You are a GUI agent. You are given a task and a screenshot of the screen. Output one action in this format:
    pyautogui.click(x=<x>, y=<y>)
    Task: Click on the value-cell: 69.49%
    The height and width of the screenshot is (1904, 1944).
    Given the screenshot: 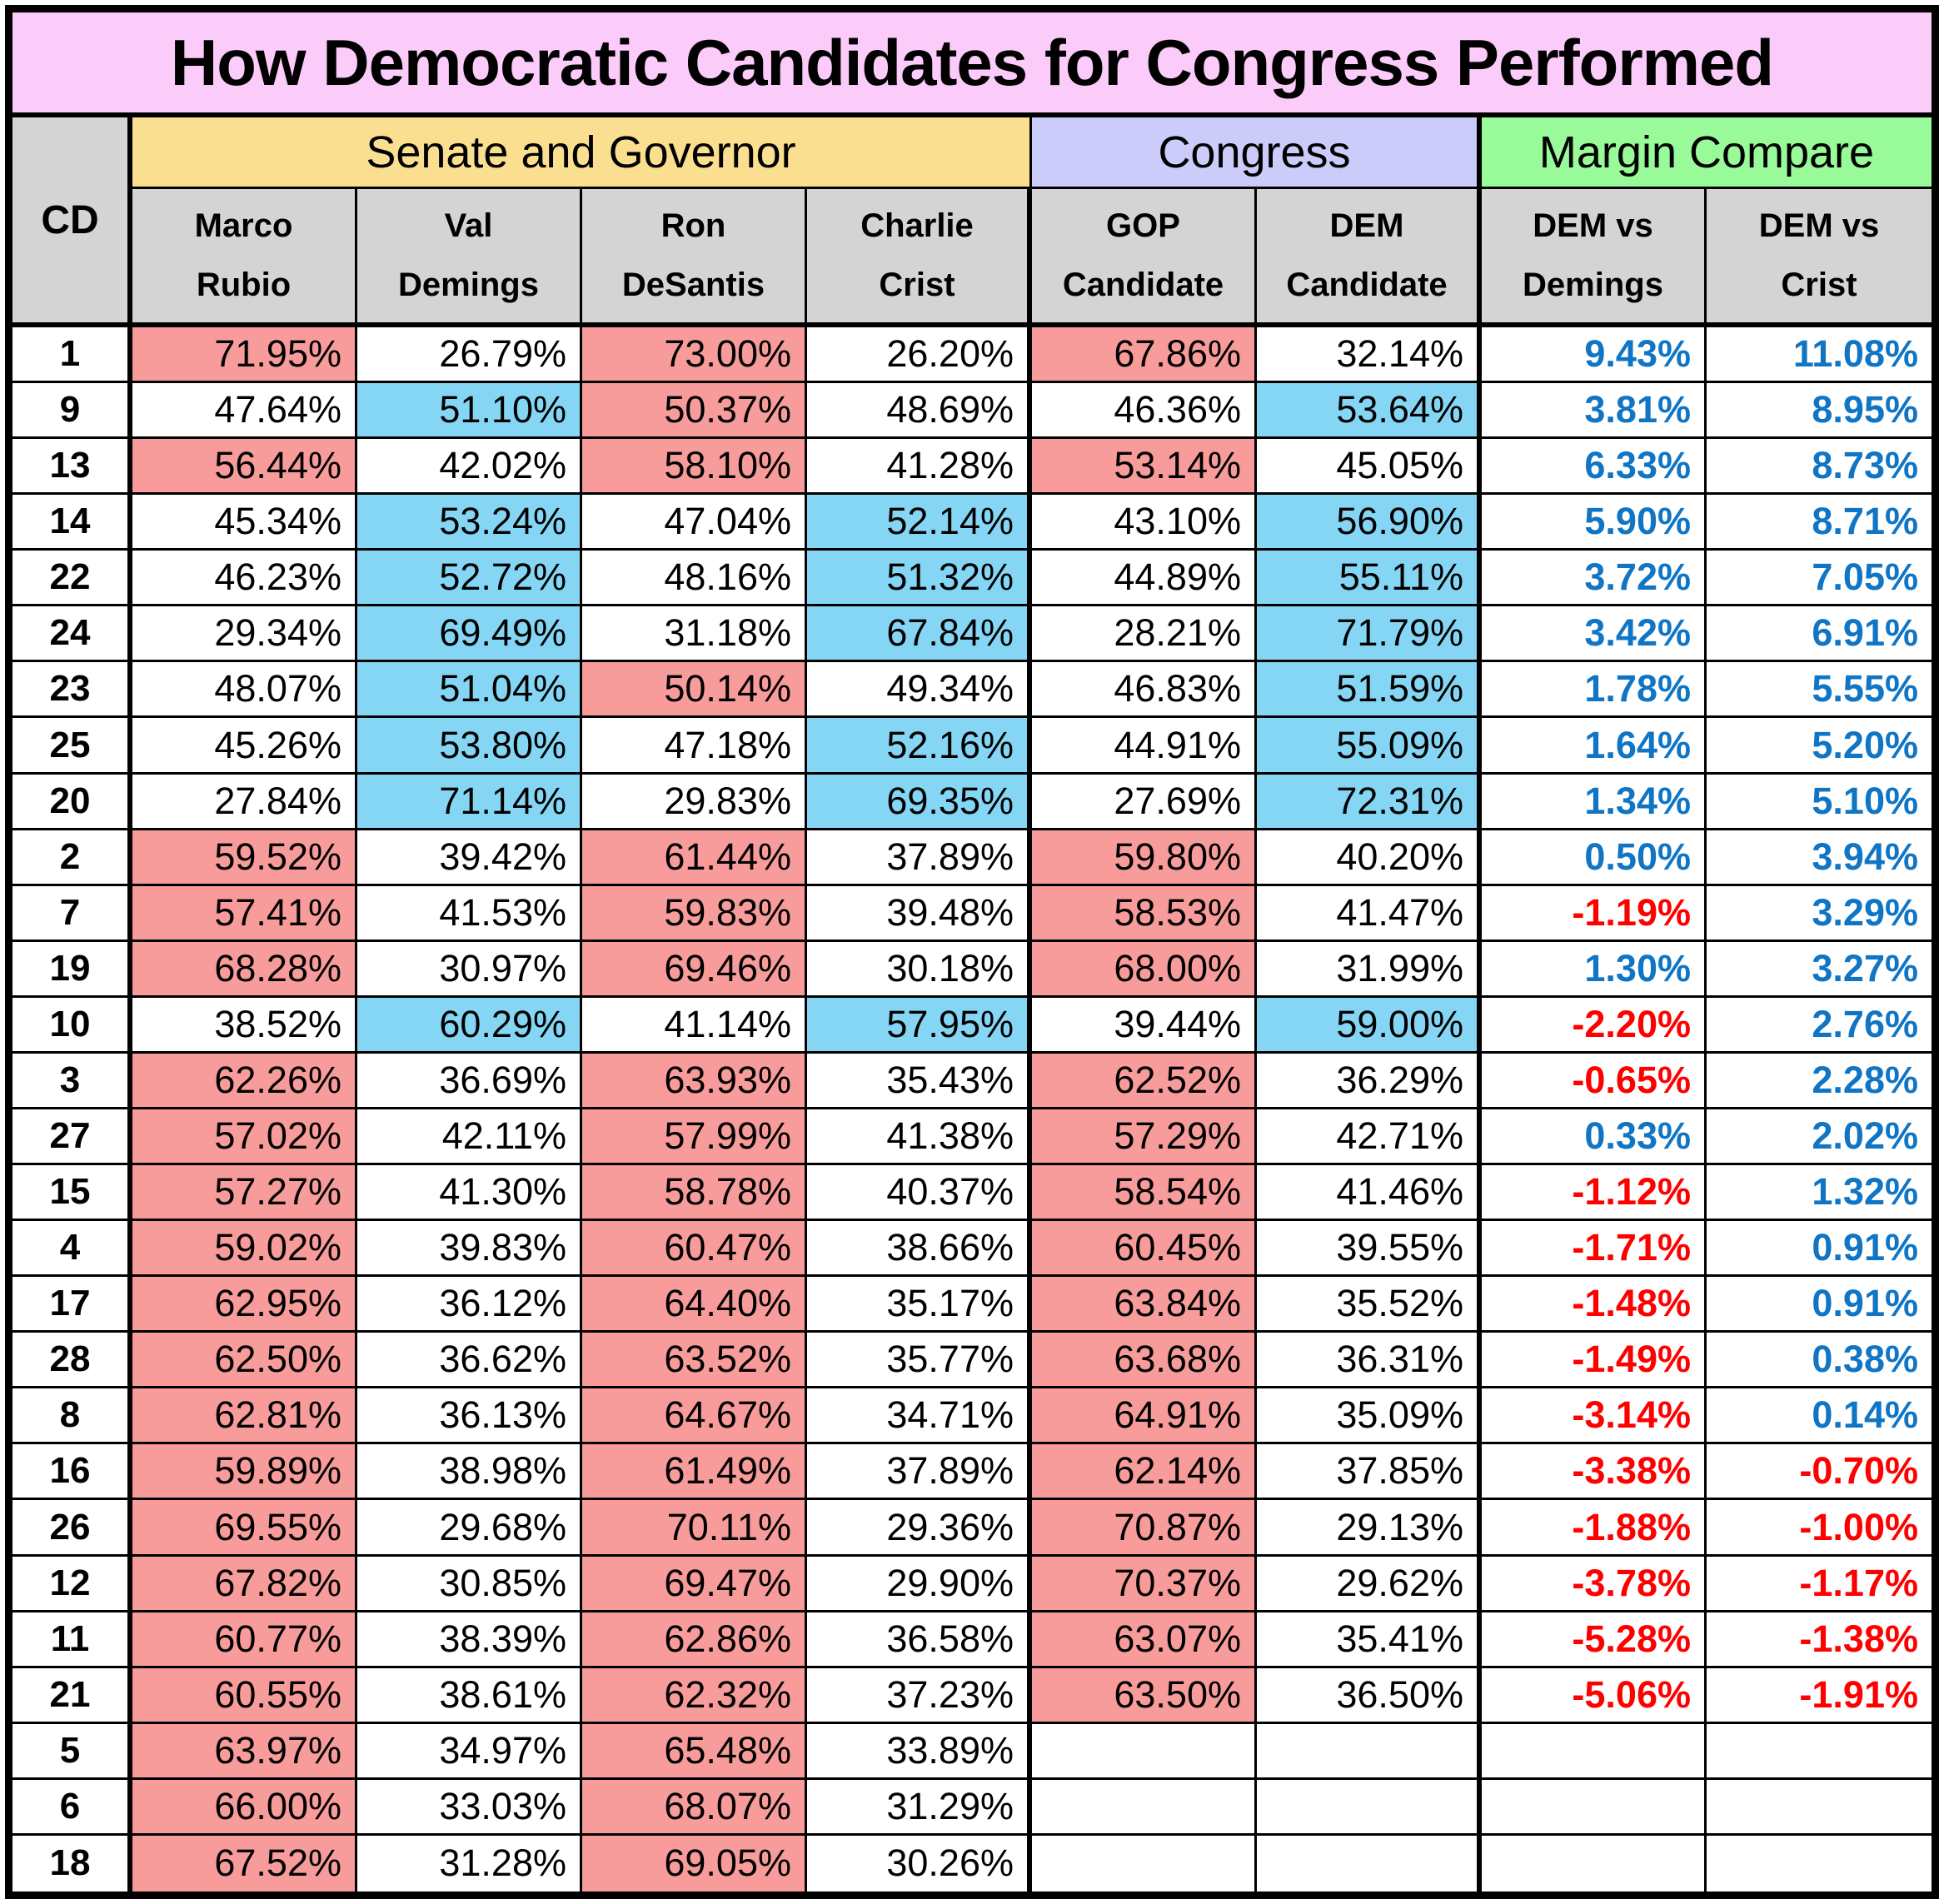 What is the action you would take?
    pyautogui.click(x=469, y=634)
    